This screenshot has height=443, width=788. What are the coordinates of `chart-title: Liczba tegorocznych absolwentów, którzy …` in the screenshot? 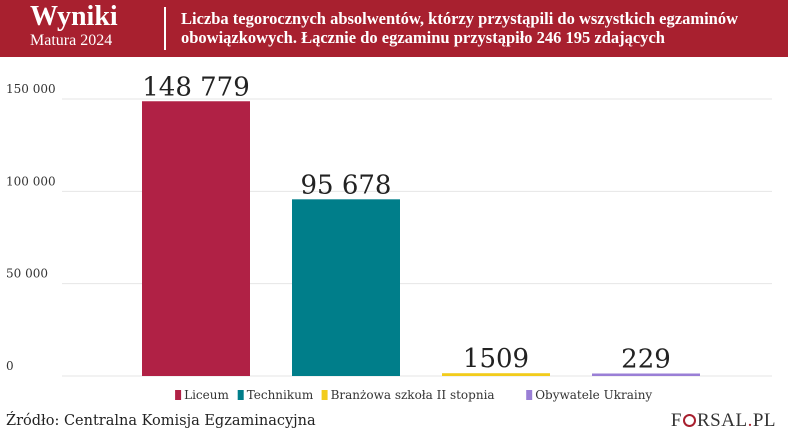 It's located at (481, 28).